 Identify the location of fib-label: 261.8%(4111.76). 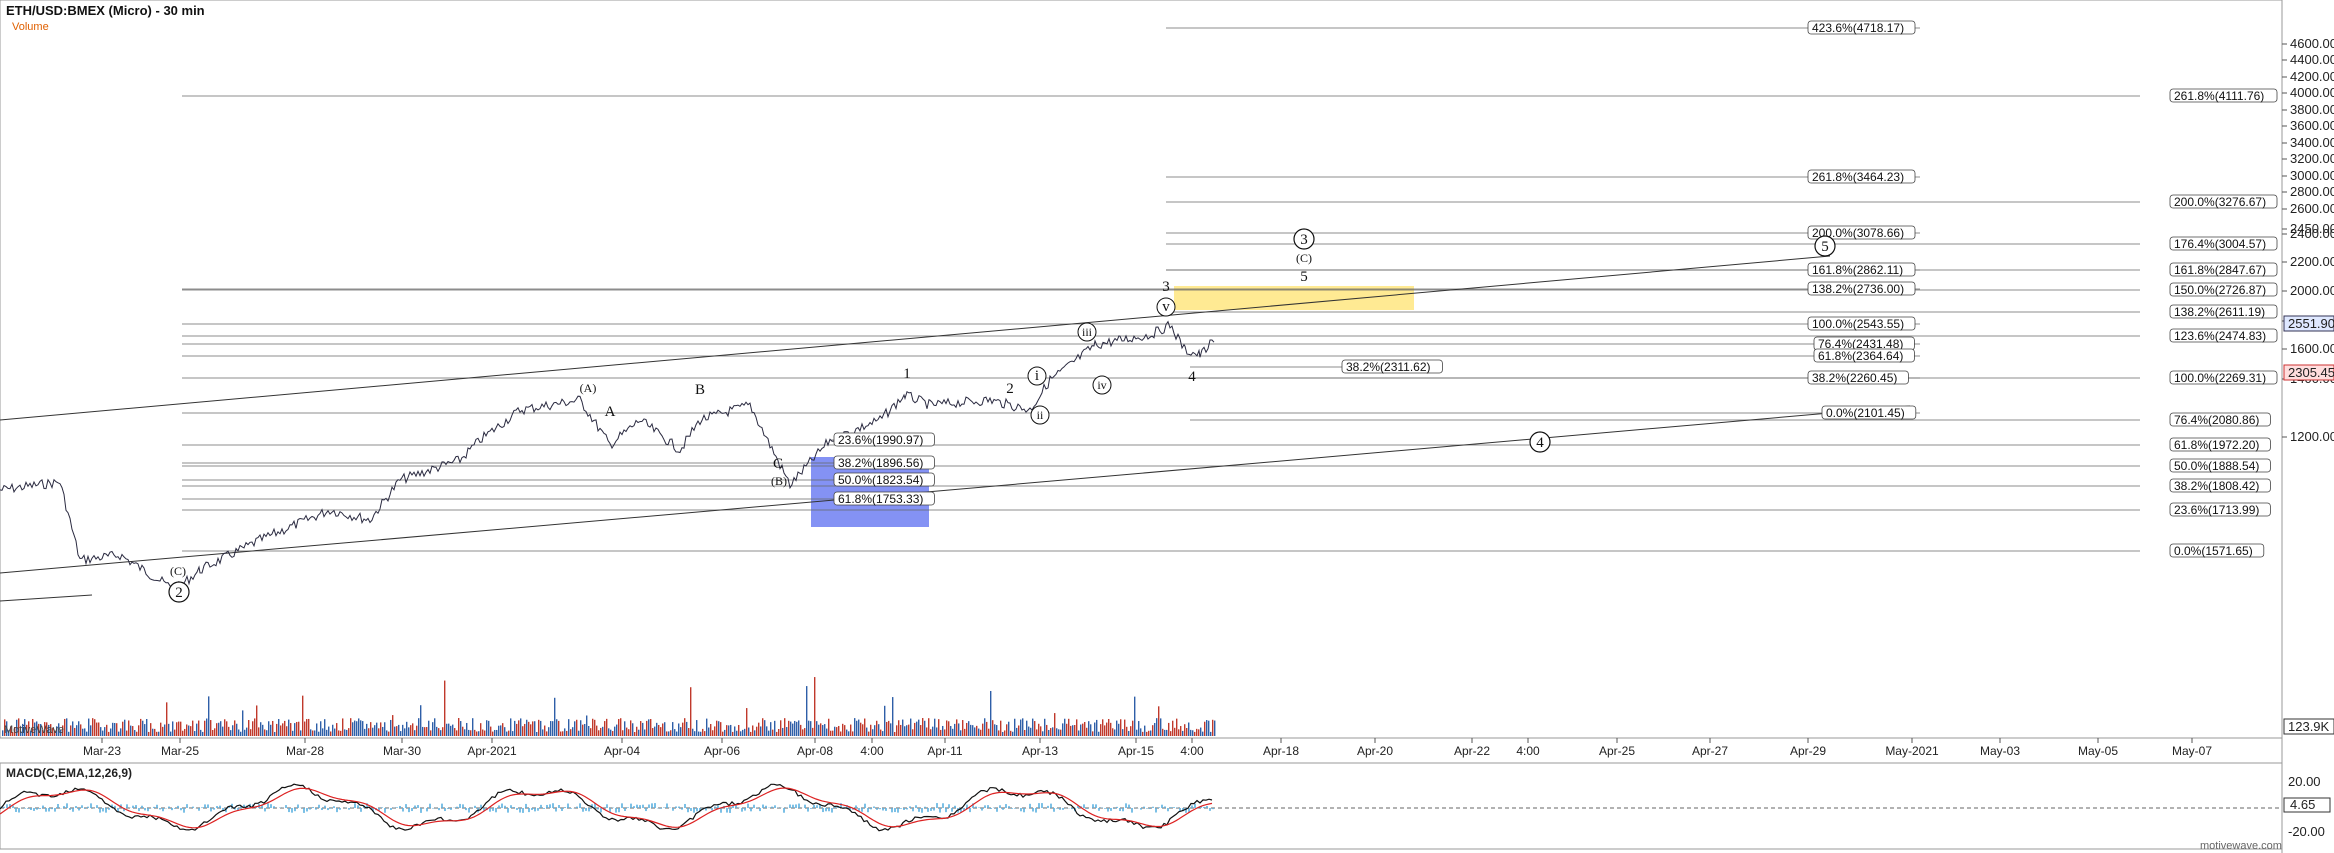
(2219, 96).